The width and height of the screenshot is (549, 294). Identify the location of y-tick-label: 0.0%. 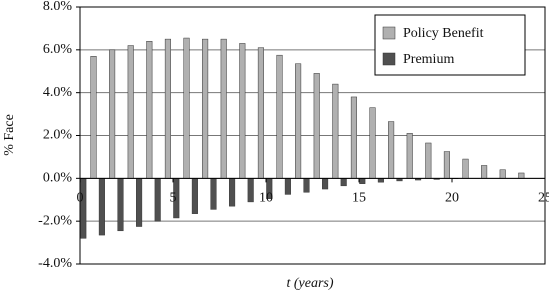
(58, 178).